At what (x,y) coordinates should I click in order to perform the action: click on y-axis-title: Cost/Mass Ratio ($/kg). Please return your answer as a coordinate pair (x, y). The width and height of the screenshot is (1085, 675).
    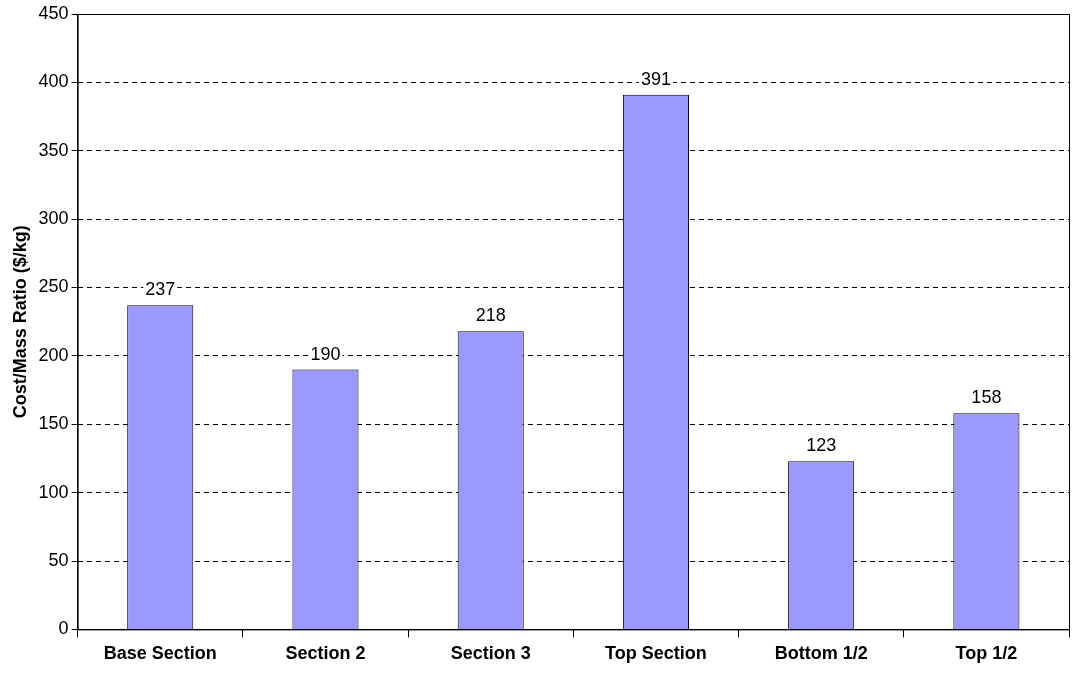
    Looking at the image, I should click on (19, 322).